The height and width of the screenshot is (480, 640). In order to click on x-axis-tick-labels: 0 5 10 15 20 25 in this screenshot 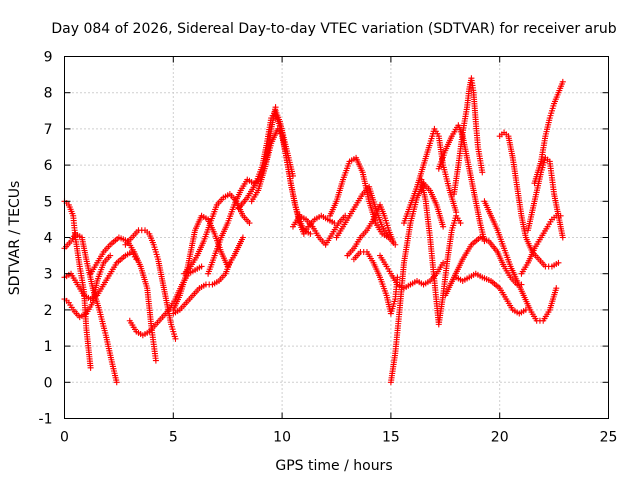, I will do `click(338, 438)`.